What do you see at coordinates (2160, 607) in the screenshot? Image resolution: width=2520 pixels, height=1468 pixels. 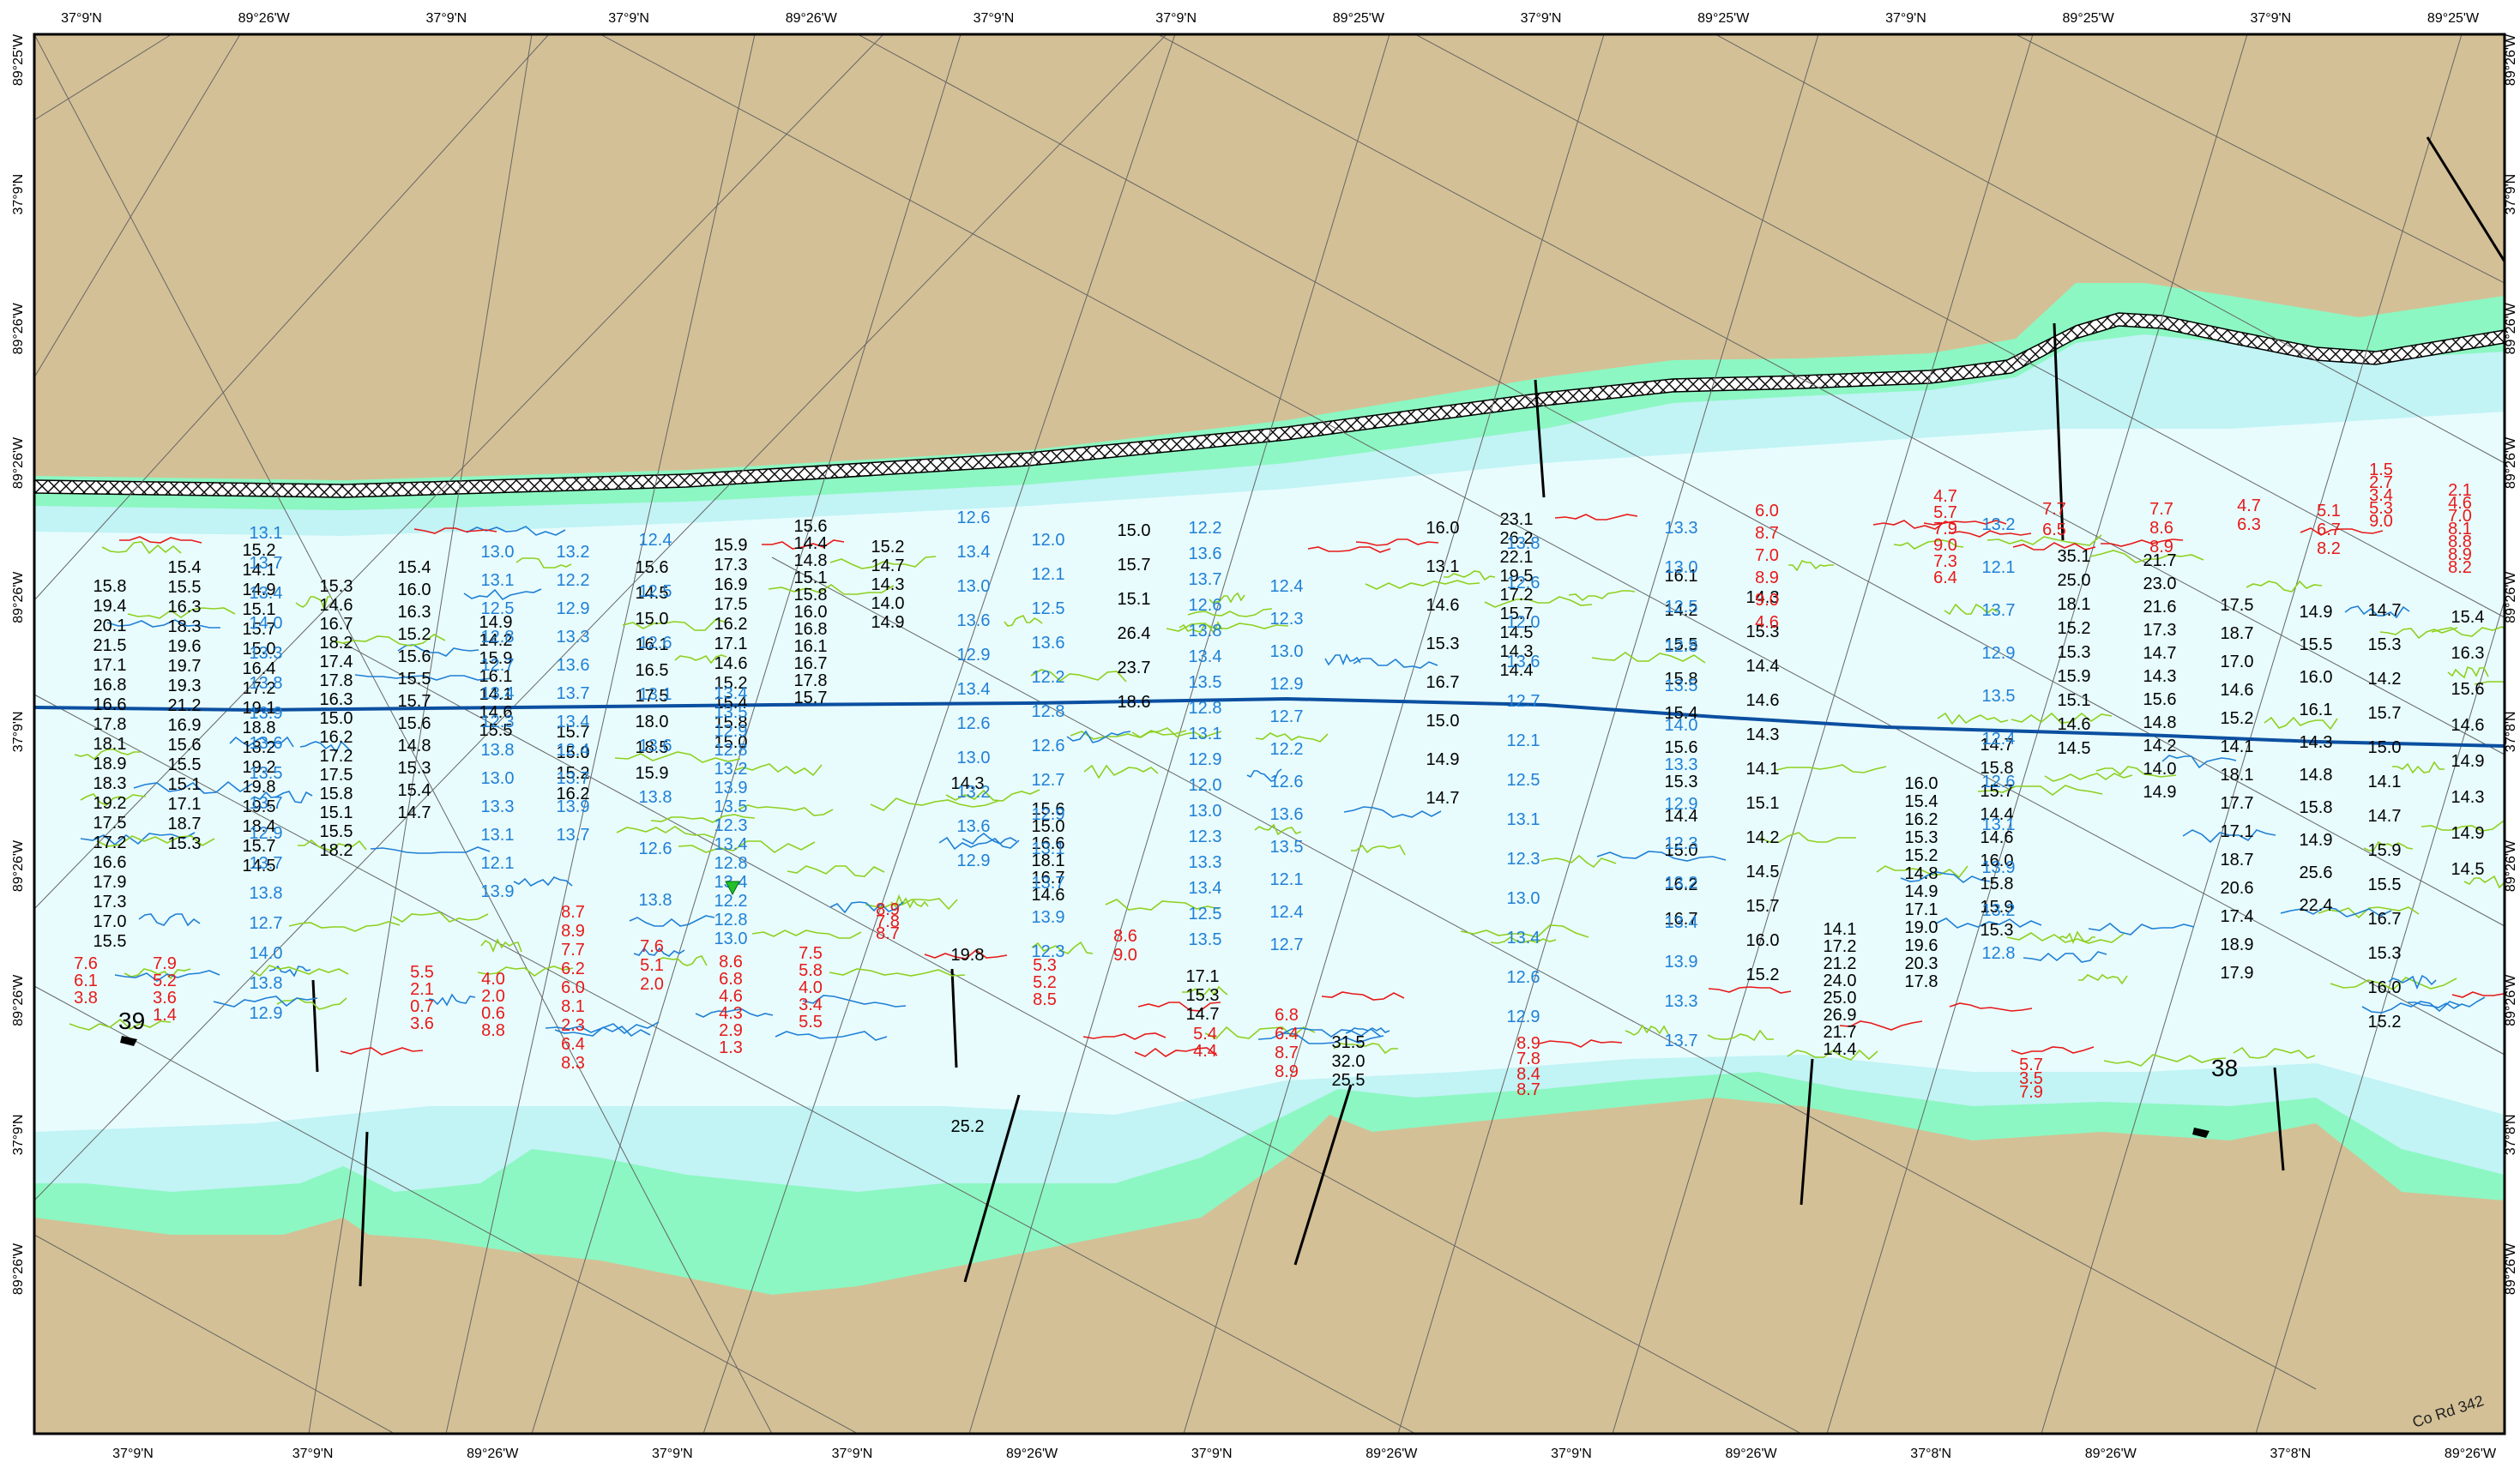 I see `sounding-value: 21.6` at bounding box center [2160, 607].